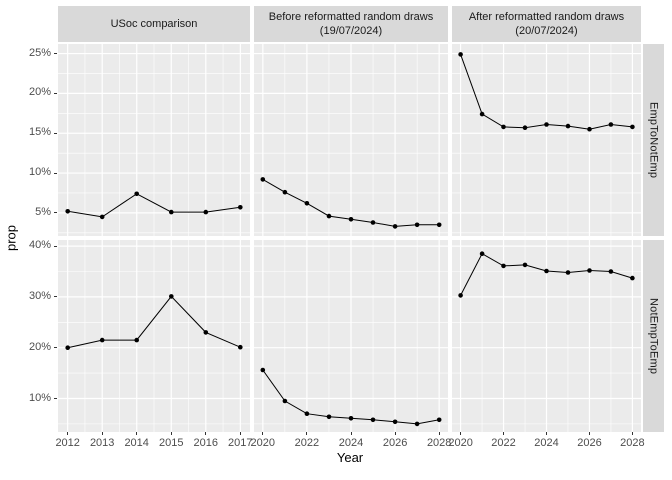 The height and width of the screenshot is (480, 672). I want to click on panel-emptonotemp-col2, so click(546, 140).